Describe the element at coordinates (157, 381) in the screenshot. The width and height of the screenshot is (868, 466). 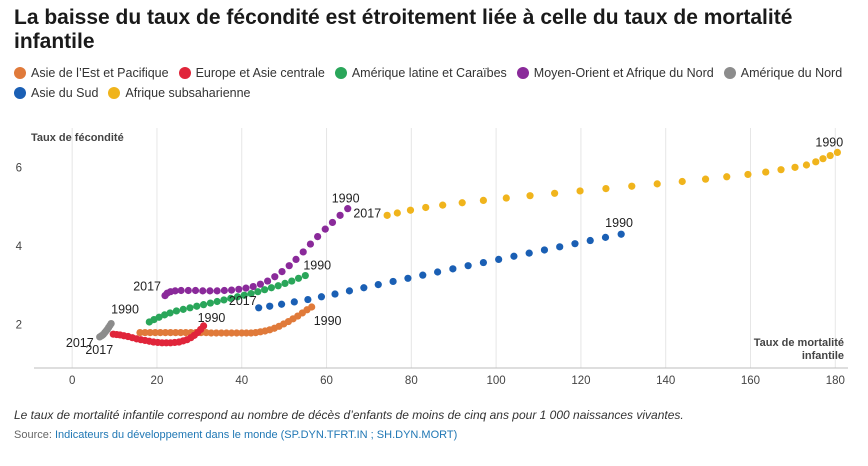
I see `x-tick-label: 20` at that location.